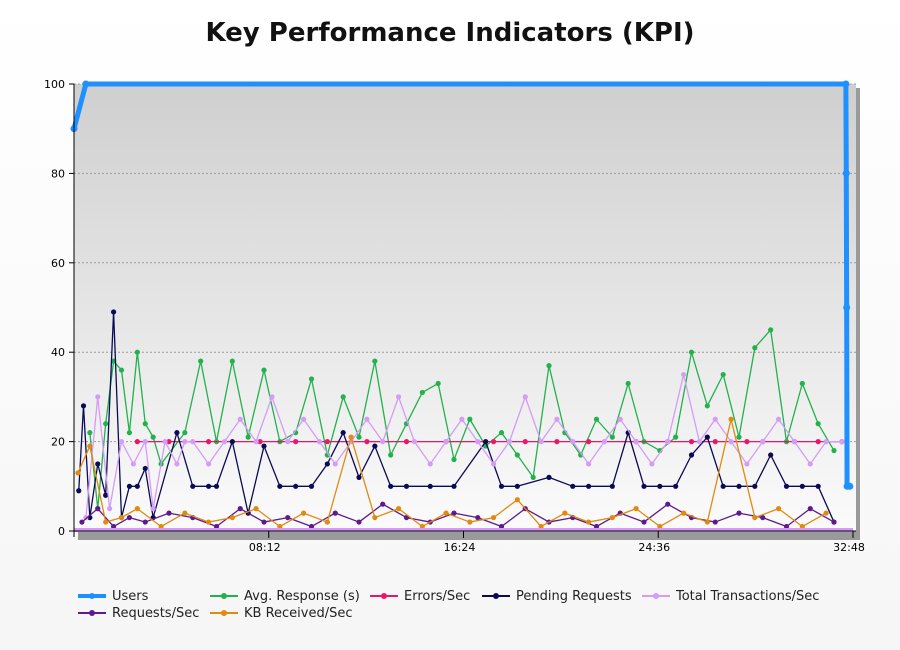 Image resolution: width=900 pixels, height=650 pixels. Describe the element at coordinates (58, 352) in the screenshot. I see `y-tick-label: 40` at that location.